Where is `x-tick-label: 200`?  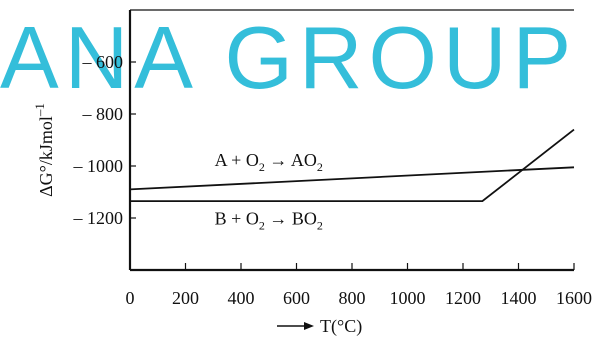
x-tick-label: 200 is located at coordinates (185, 298).